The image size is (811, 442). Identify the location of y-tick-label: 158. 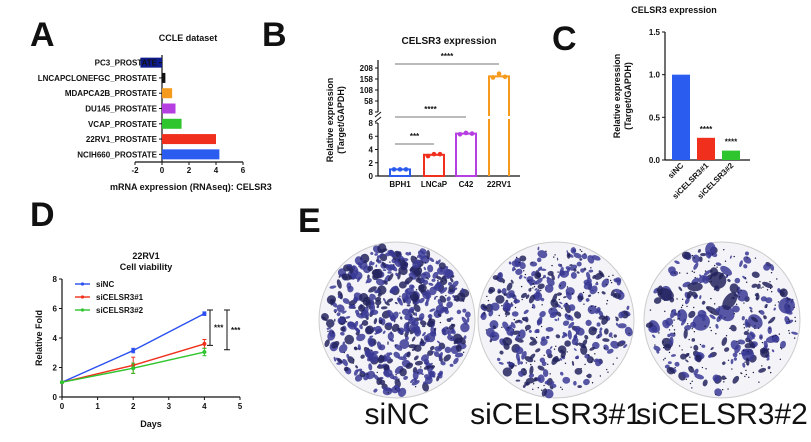
(367, 79).